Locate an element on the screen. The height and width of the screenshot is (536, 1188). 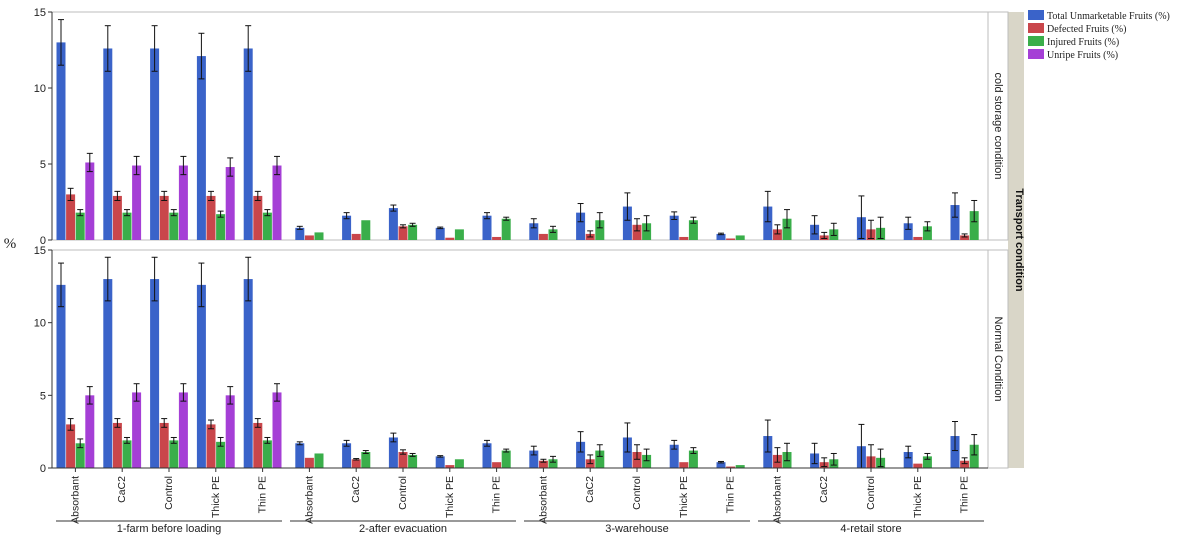
y-axis-label: % is located at coordinates (10, 244).